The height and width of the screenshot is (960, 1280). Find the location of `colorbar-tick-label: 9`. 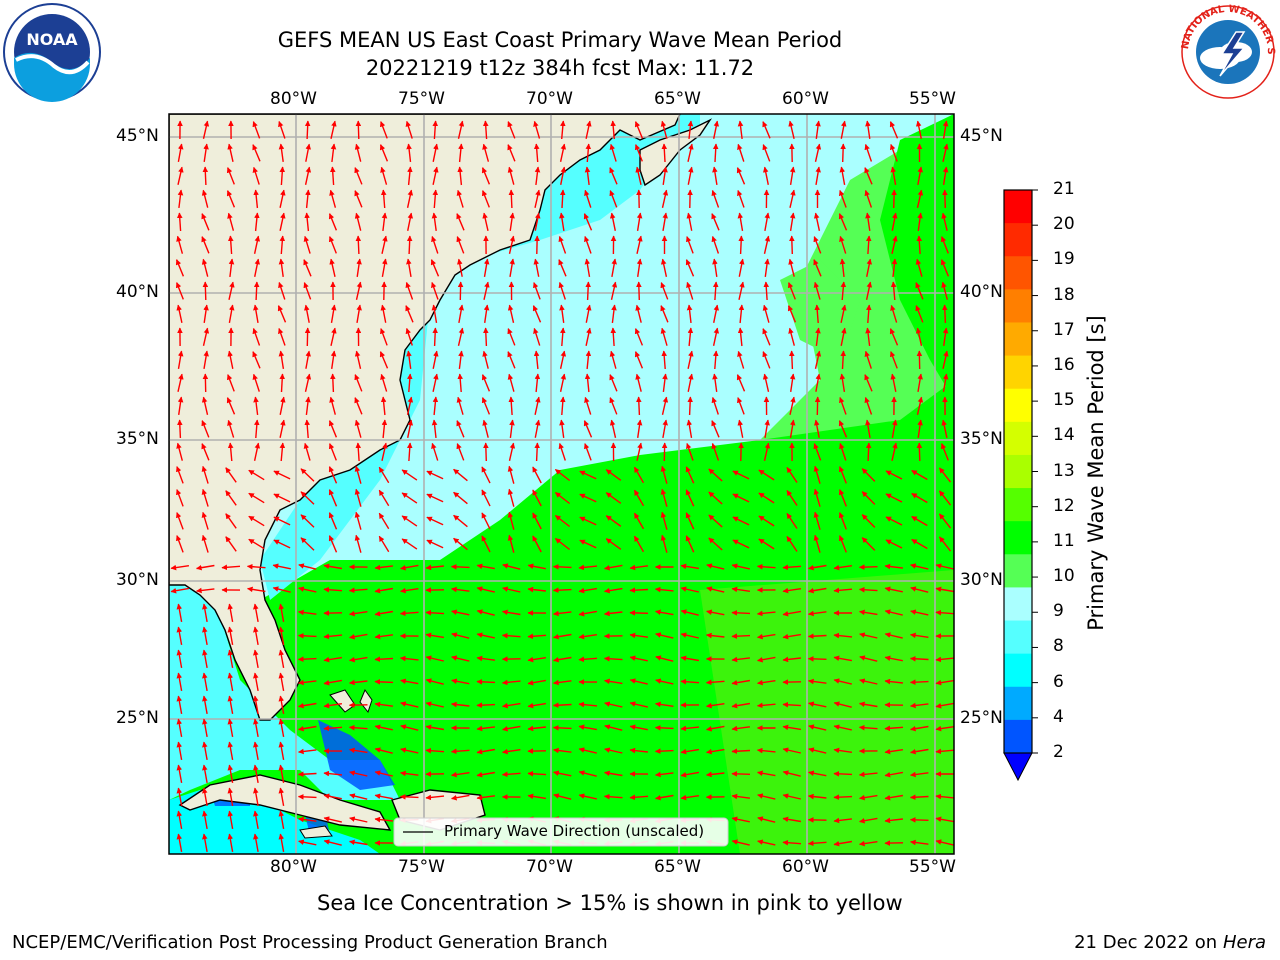

colorbar-tick-label: 9 is located at coordinates (1058, 611).